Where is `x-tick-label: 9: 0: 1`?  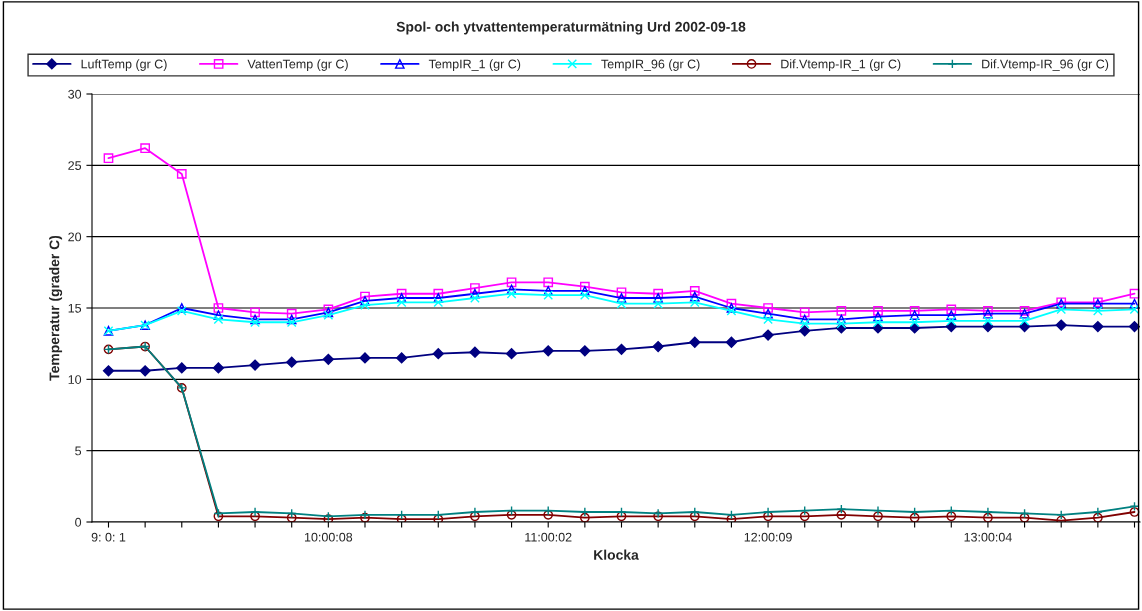
x-tick-label: 9: 0: 1 is located at coordinates (108, 537).